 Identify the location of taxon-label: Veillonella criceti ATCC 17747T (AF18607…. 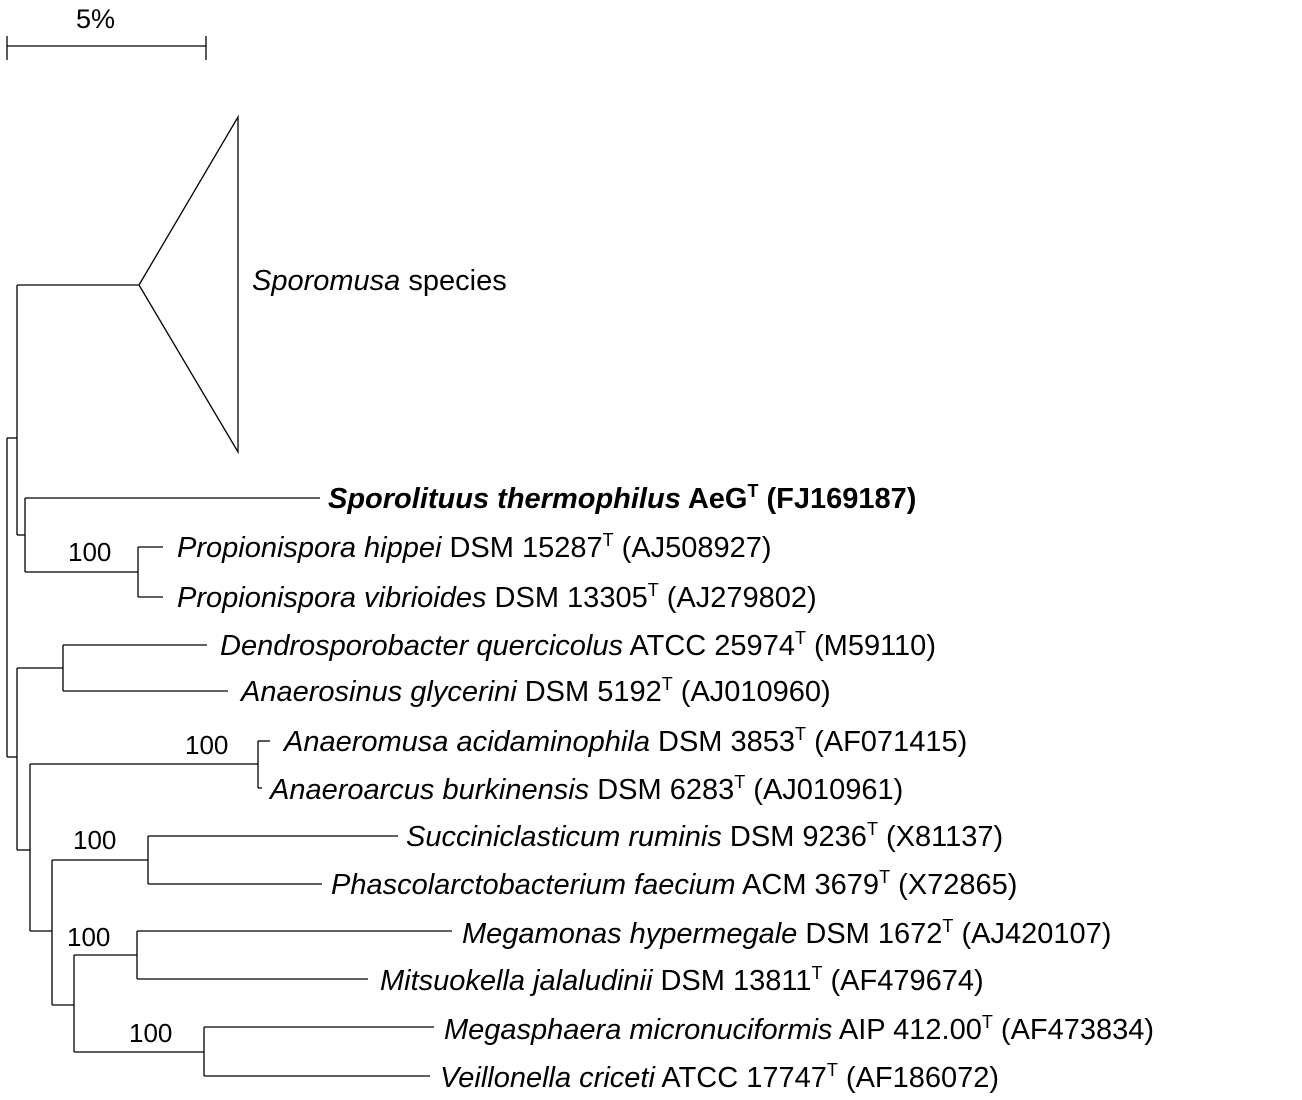
(719, 1077).